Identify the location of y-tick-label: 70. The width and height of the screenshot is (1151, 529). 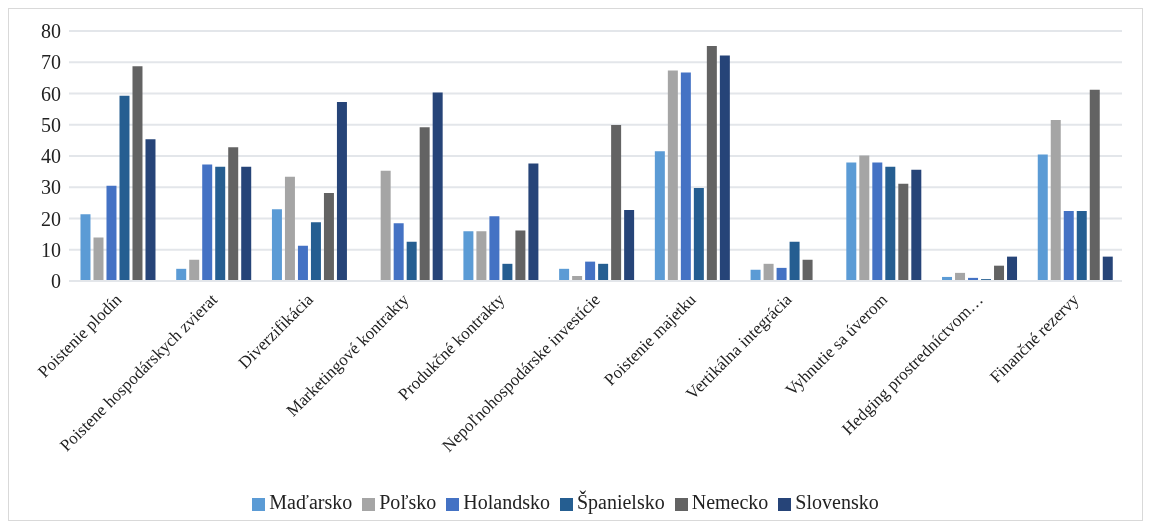
(51, 62).